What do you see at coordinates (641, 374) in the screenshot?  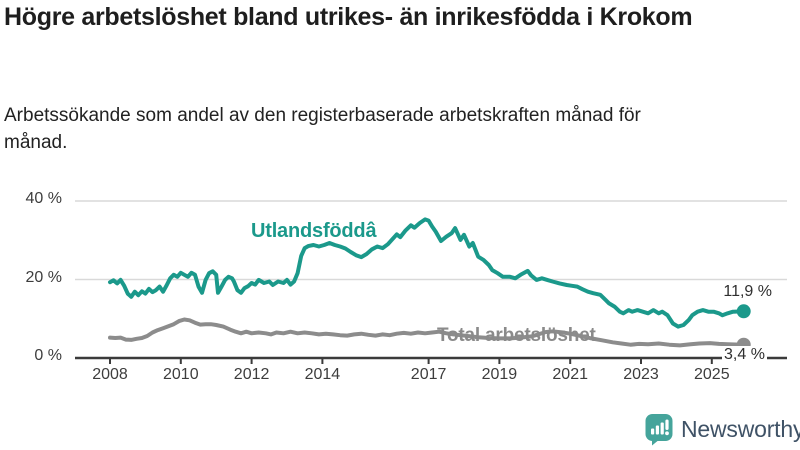 I see `x-tick-label: 2023` at bounding box center [641, 374].